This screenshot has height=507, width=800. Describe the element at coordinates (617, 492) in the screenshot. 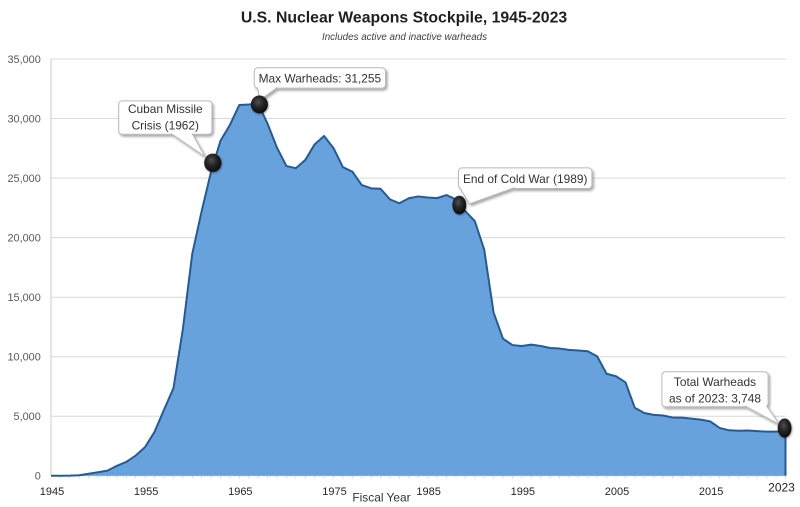

I see `svg-text: 2005` at that location.